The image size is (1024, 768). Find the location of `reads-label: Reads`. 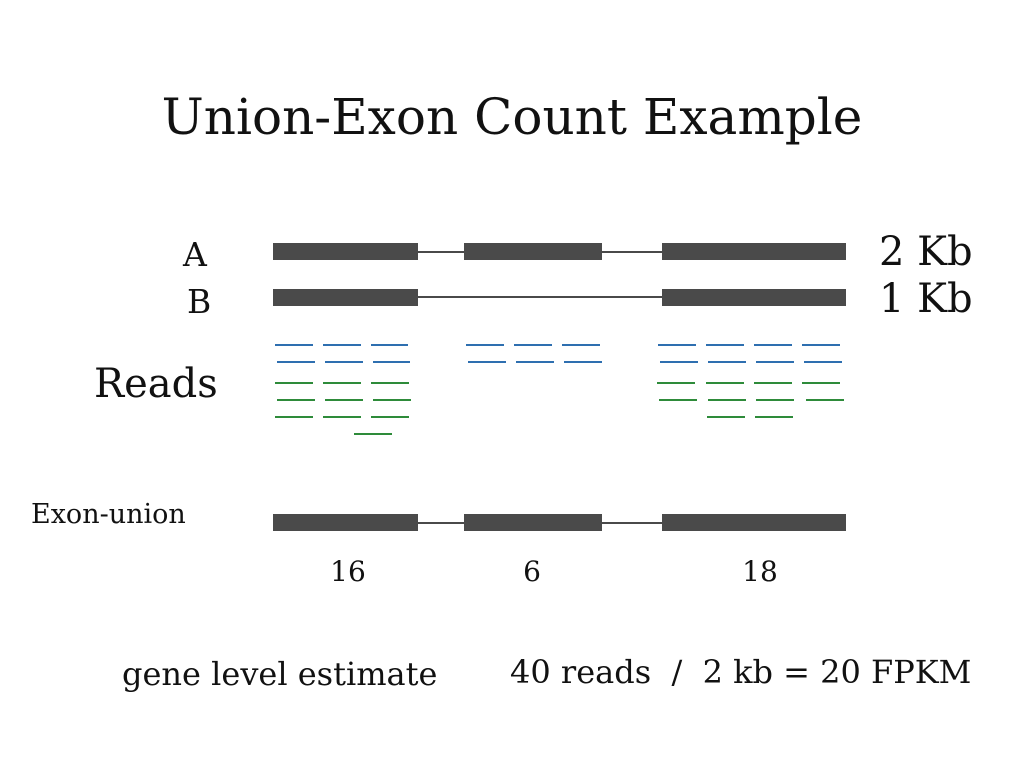

reads-label: Reads is located at coordinates (156, 384).